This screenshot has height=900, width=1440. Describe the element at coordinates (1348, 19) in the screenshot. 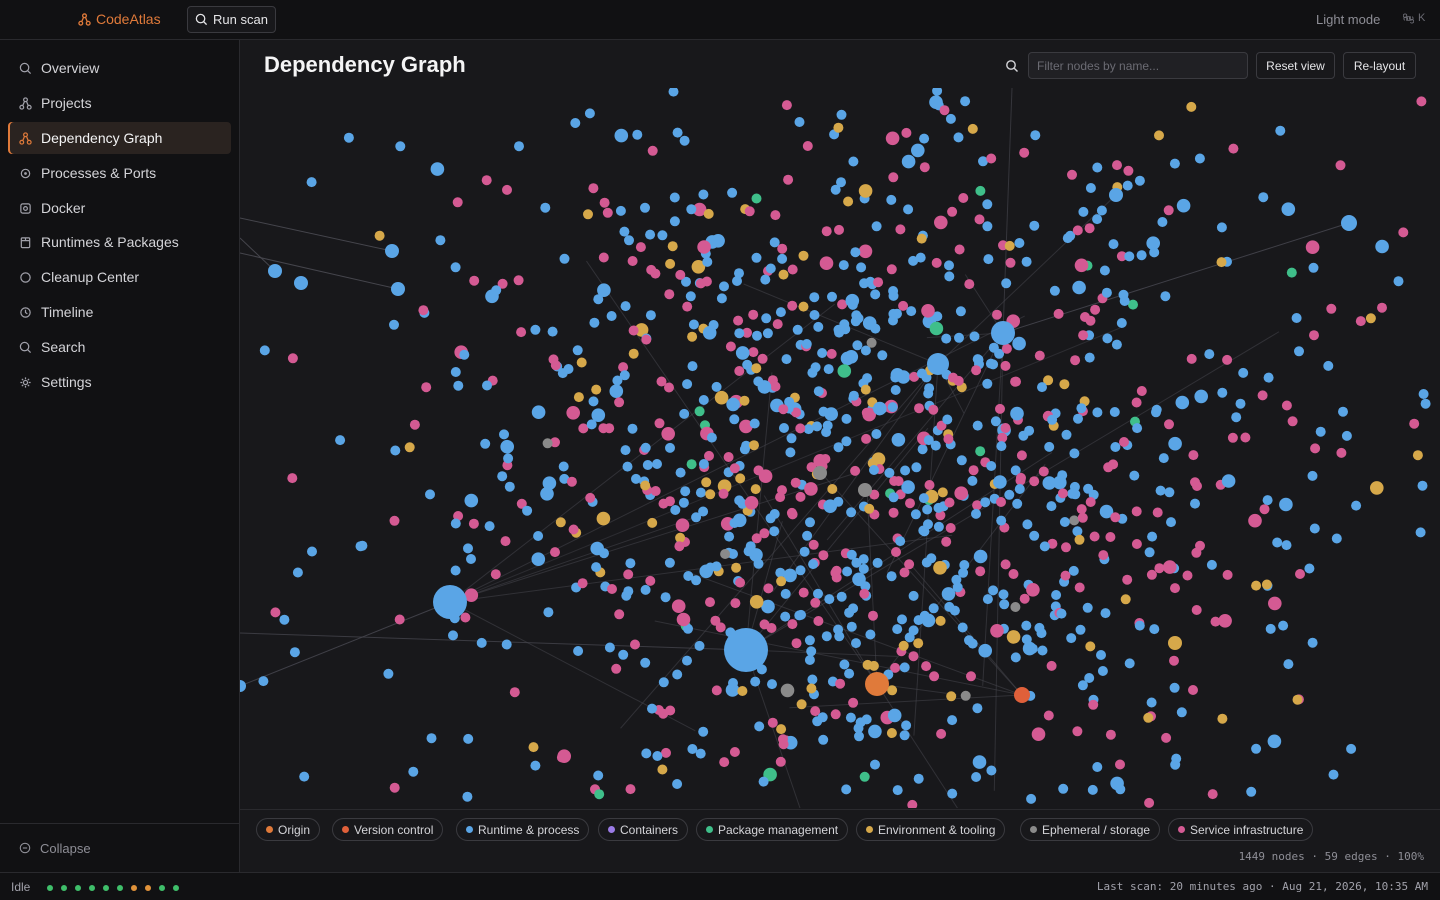

I see `light-mode-toggle: Light mode` at that location.